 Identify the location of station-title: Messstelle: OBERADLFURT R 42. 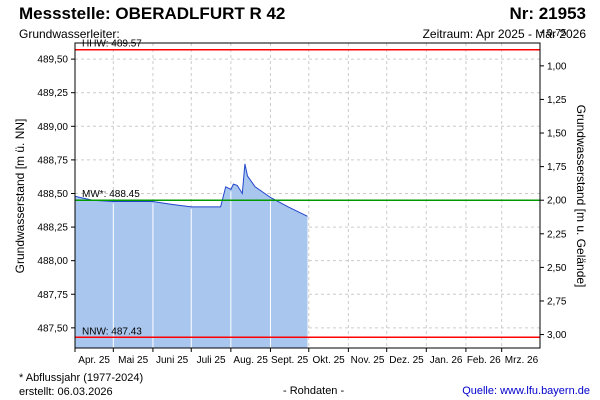
(152, 13).